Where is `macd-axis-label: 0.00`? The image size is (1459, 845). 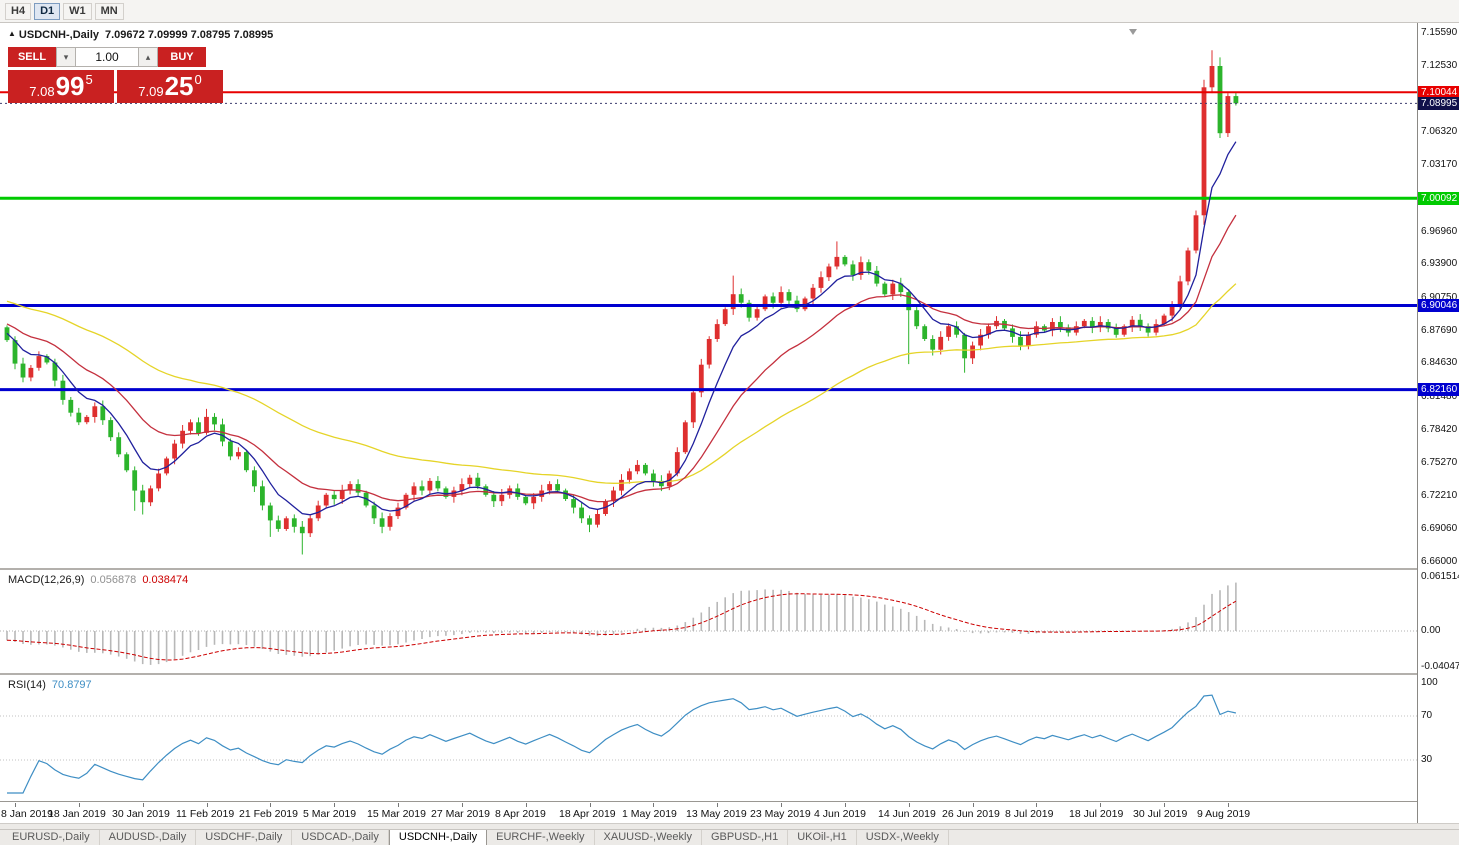 macd-axis-label: 0.00 is located at coordinates (1431, 630).